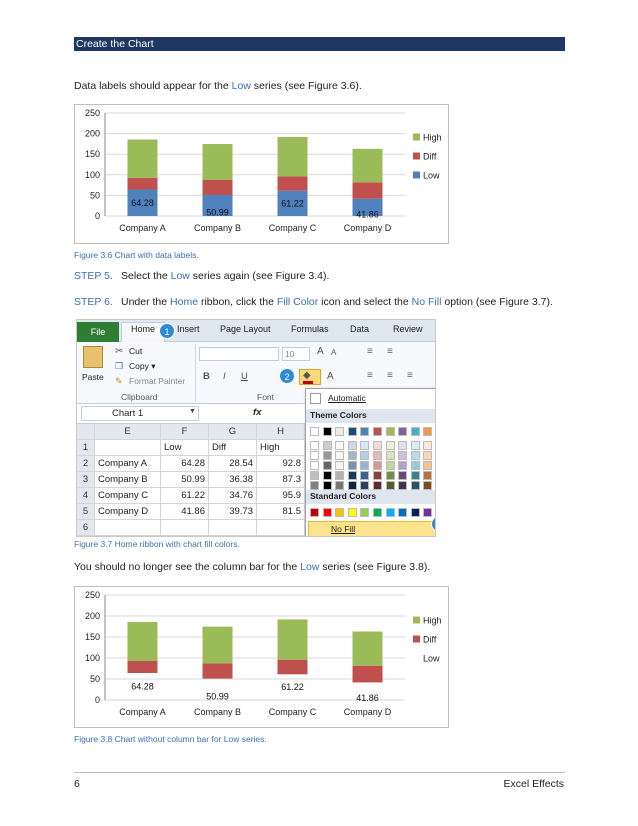 The height and width of the screenshot is (826, 638). I want to click on align-left-icon: ≡, so click(370, 375).